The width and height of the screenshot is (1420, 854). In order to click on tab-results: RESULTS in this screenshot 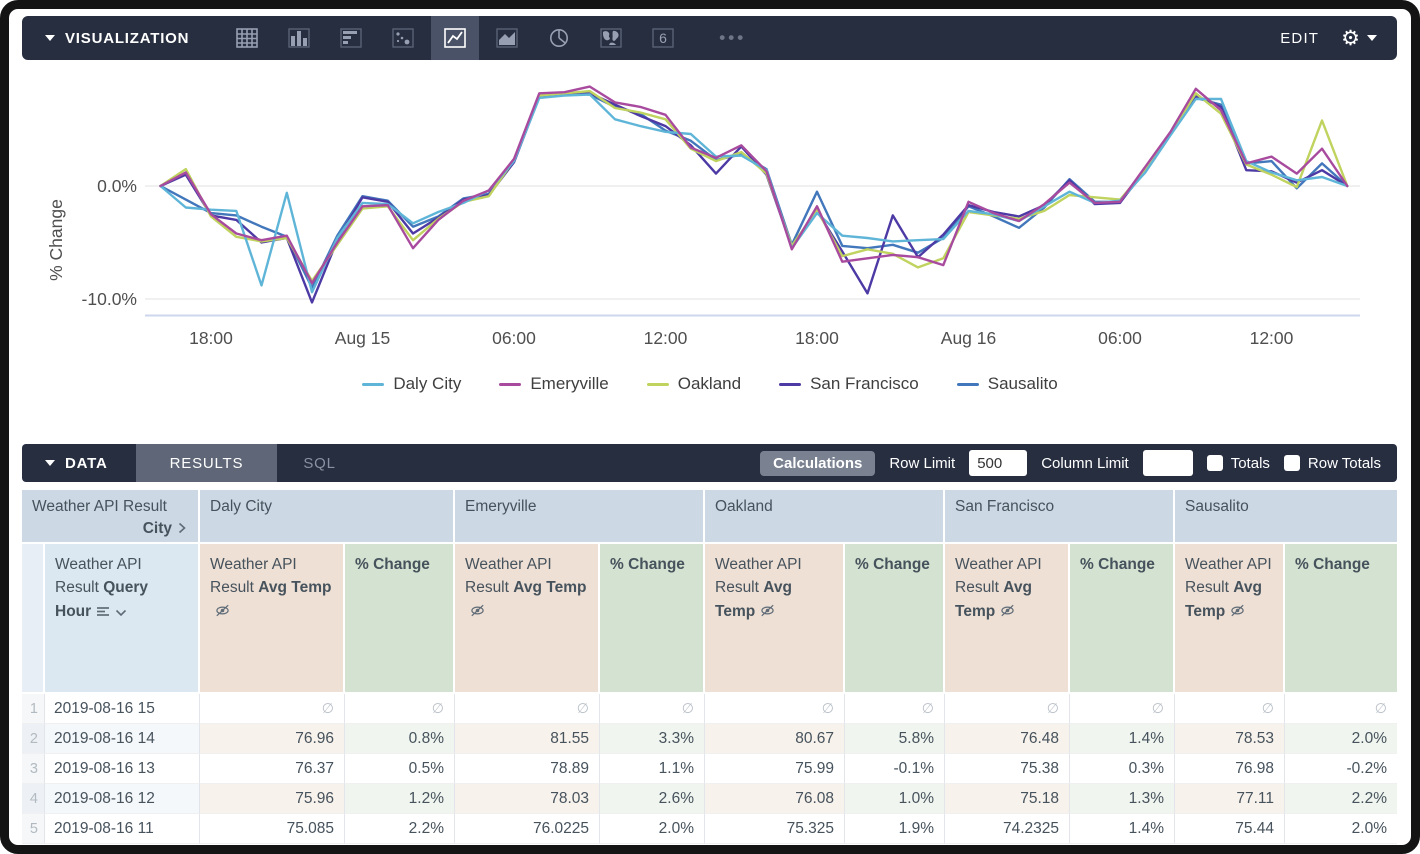, I will do `click(206, 463)`.